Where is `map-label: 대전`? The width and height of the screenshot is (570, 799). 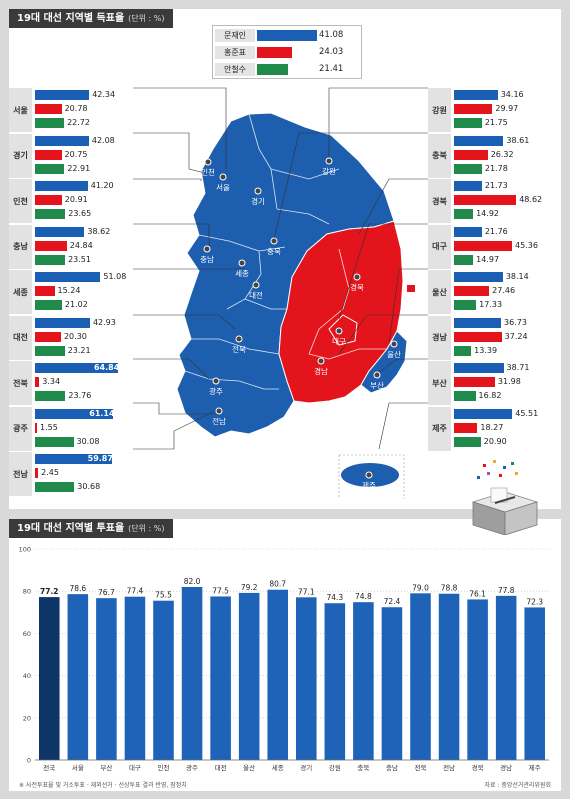 map-label: 대전 is located at coordinates (256, 295).